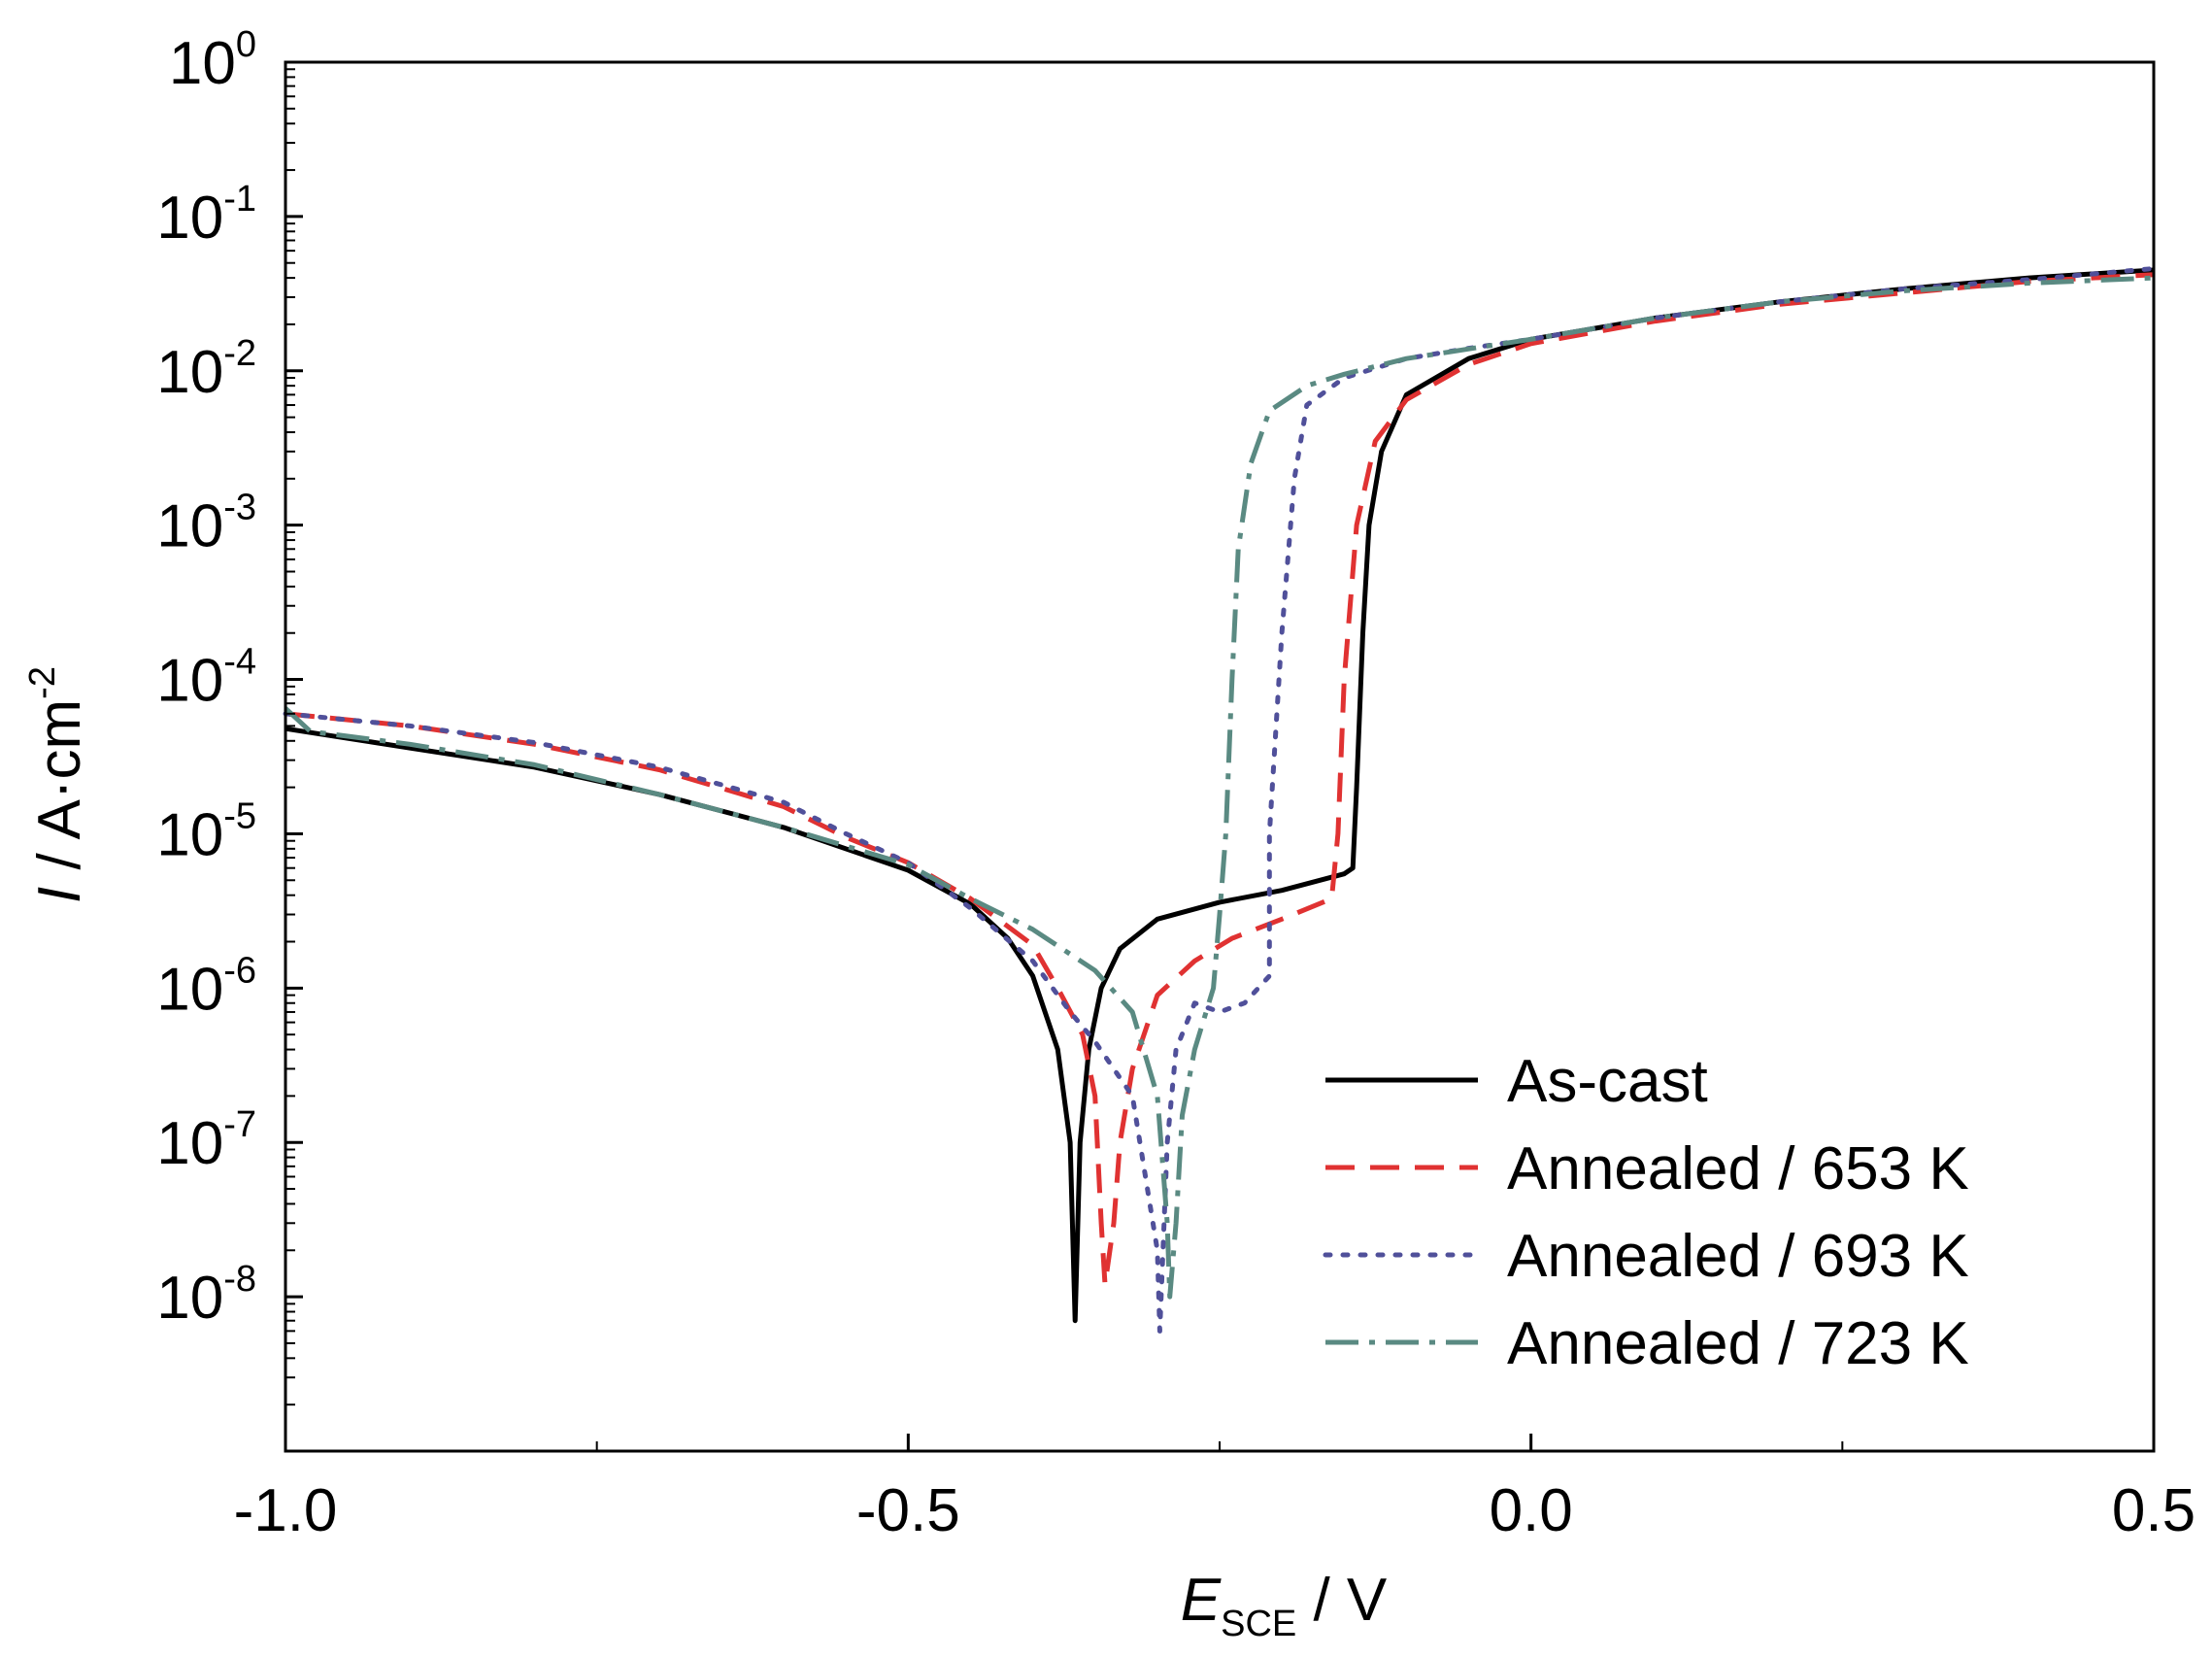  What do you see at coordinates (206, 986) in the screenshot?
I see `y-tick-label: 10⁻⁶` at bounding box center [206, 986].